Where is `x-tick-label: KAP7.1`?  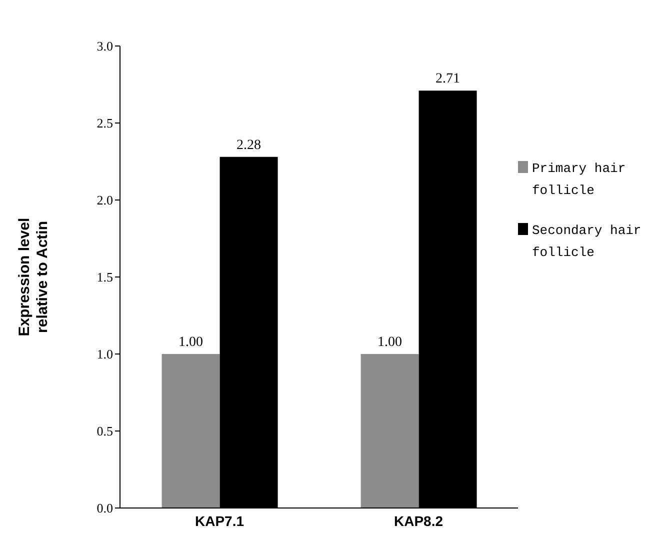 x-tick-label: KAP7.1 is located at coordinates (219, 520).